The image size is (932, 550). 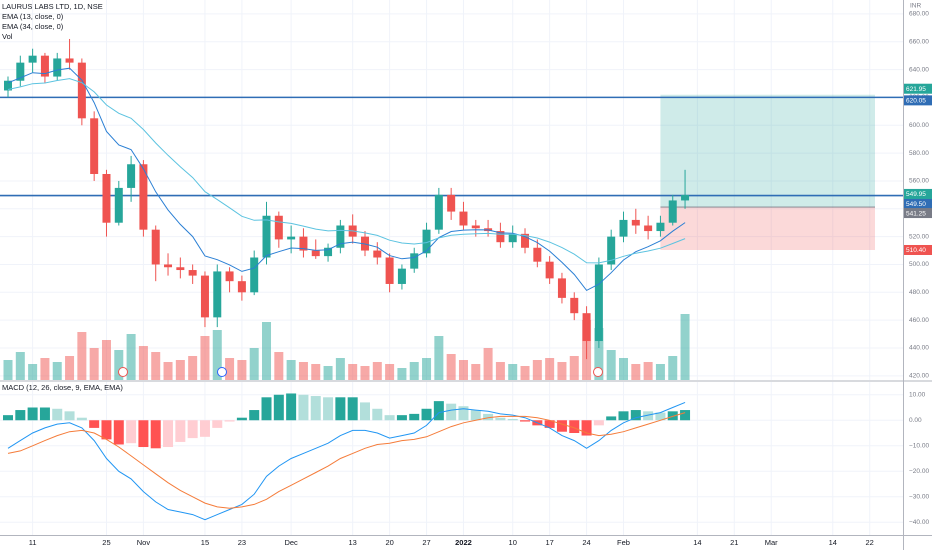 What do you see at coordinates (919, 181) in the screenshot?
I see `price-tick-label: 560.00` at bounding box center [919, 181].